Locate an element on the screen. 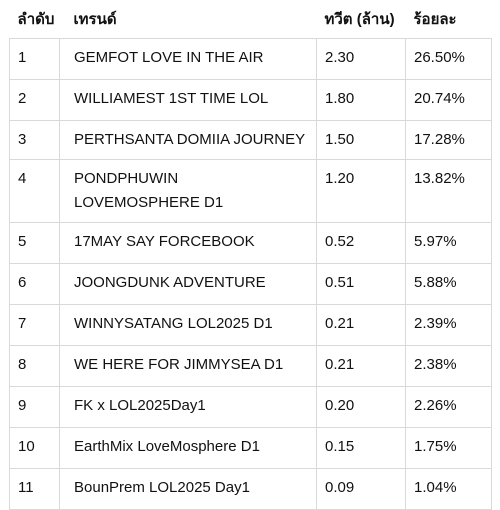  header-tweets: ทวีต (ล้าน) is located at coordinates (359, 19).